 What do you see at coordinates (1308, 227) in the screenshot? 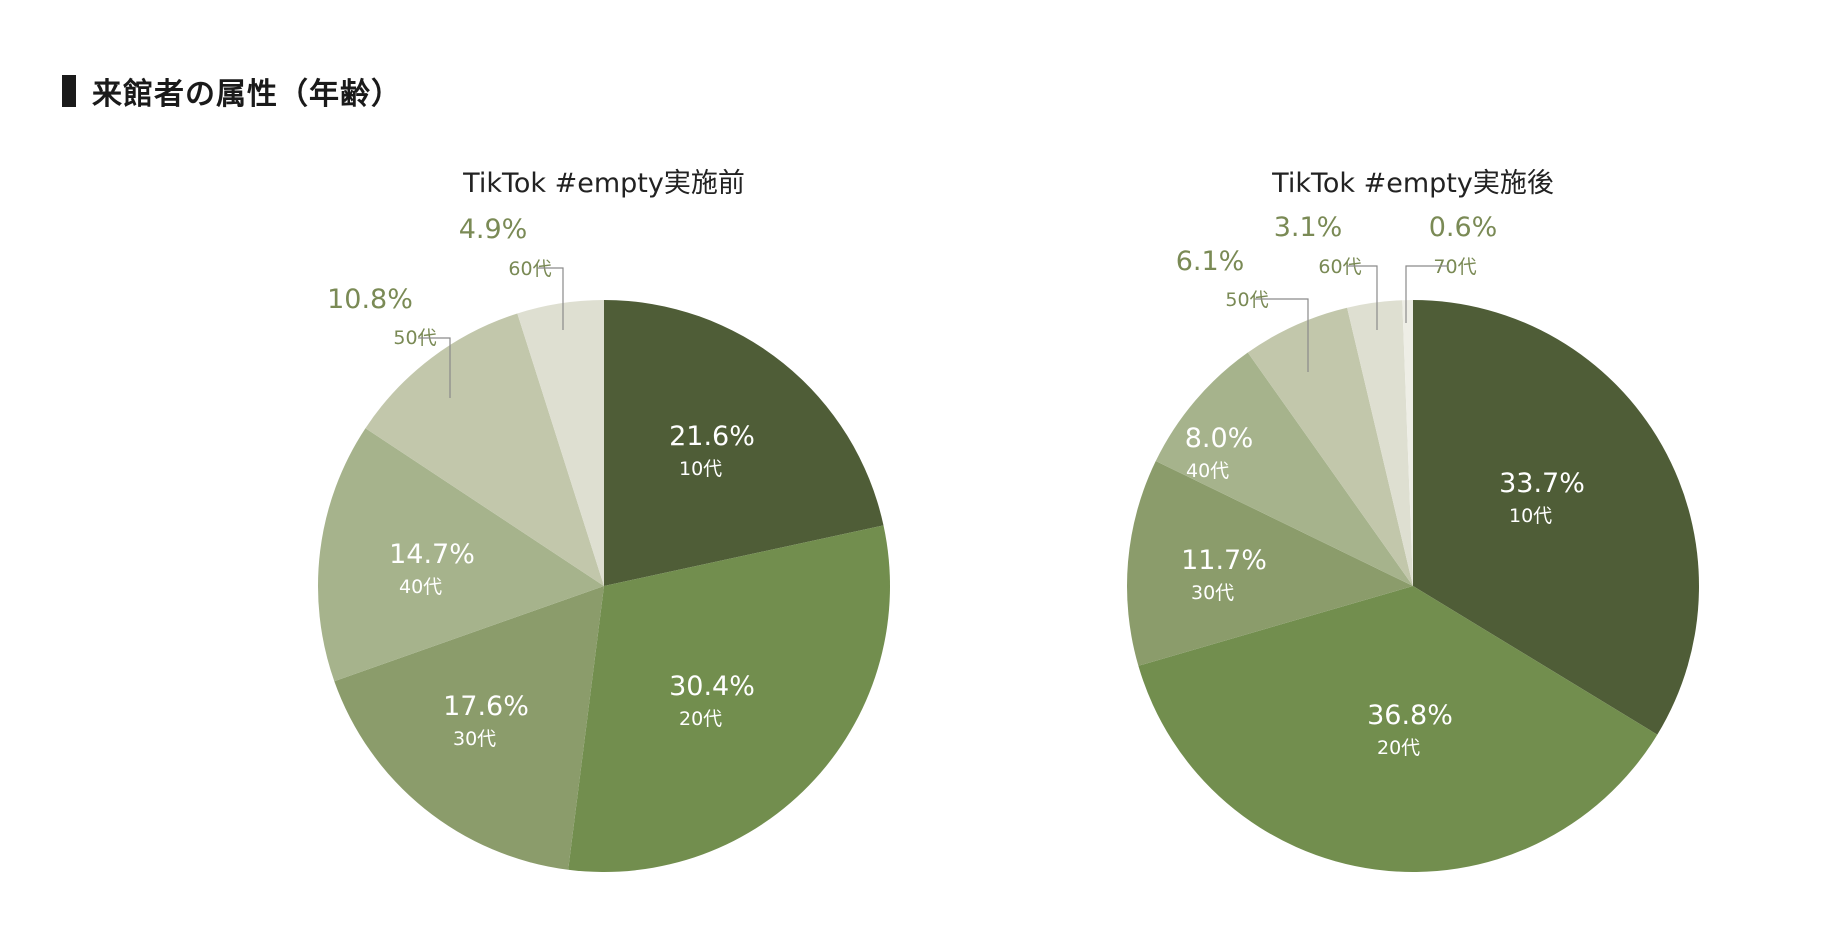
I see `slice-value-label: 3.1%` at bounding box center [1308, 227].